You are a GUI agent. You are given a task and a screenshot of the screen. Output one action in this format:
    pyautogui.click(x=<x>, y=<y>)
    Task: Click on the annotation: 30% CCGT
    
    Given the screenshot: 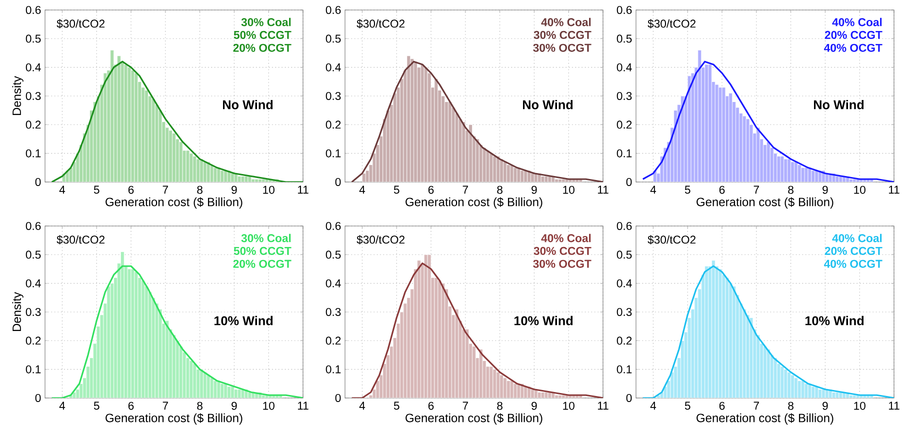 What is the action you would take?
    pyautogui.click(x=563, y=250)
    